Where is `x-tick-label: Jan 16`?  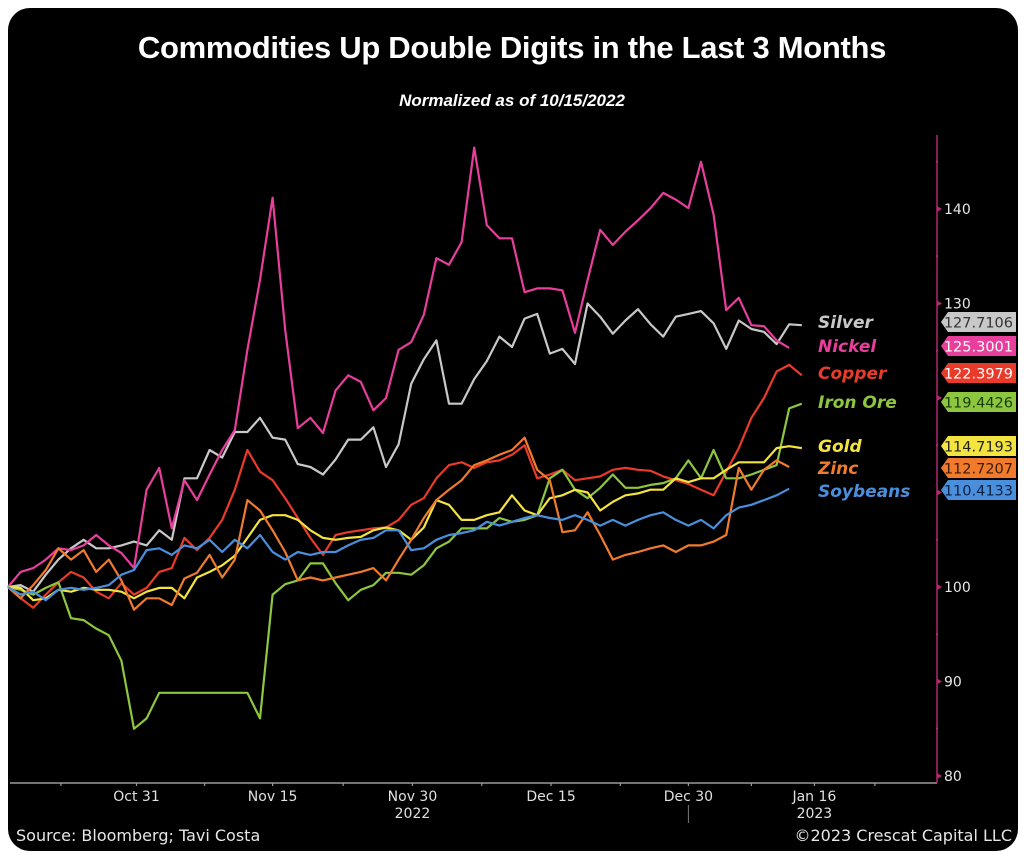
x-tick-label: Jan 16 is located at coordinates (813, 797).